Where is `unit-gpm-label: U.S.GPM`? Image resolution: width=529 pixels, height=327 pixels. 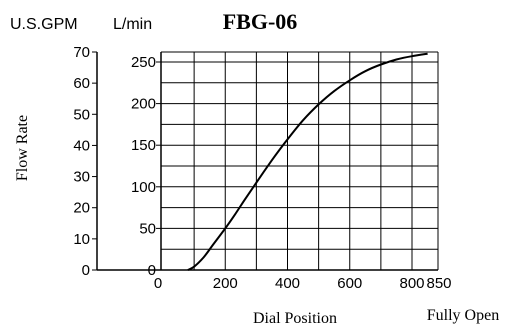
unit-gpm-label: U.S.GPM is located at coordinates (44, 24).